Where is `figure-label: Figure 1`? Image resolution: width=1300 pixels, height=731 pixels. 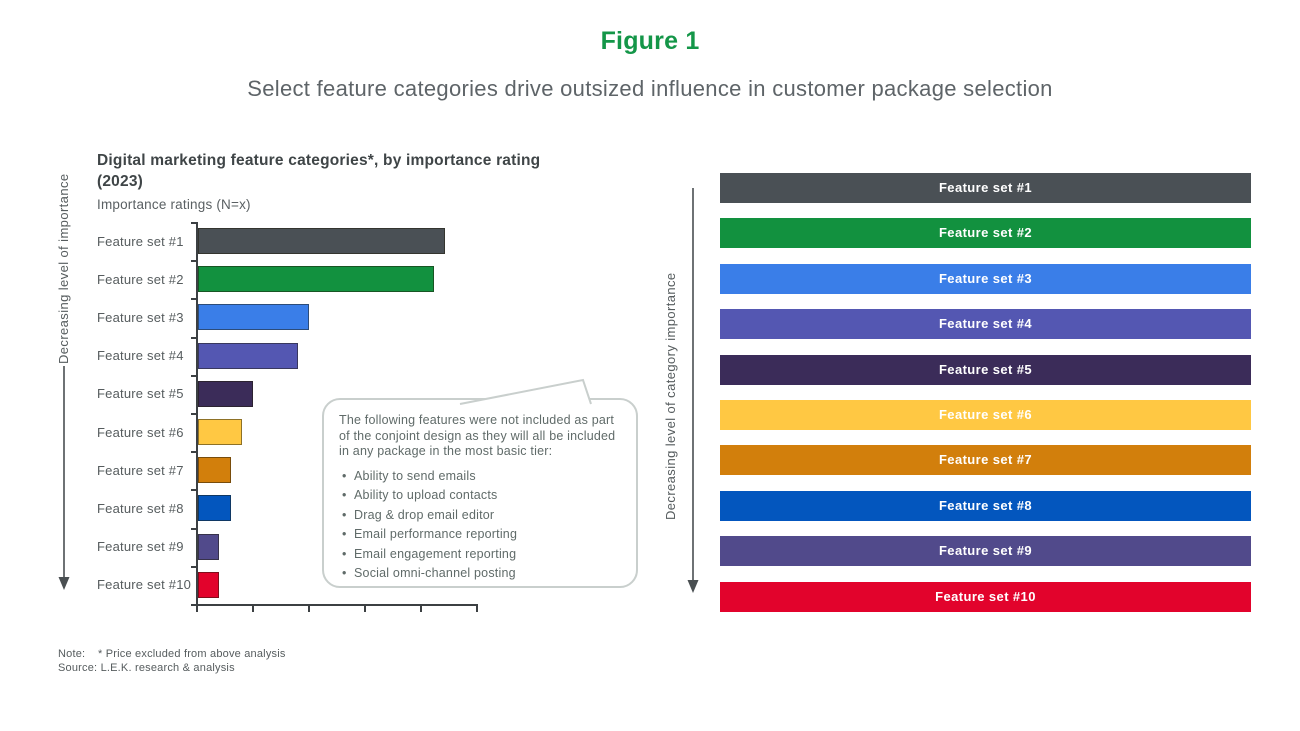
figure-label: Figure 1 is located at coordinates (650, 41).